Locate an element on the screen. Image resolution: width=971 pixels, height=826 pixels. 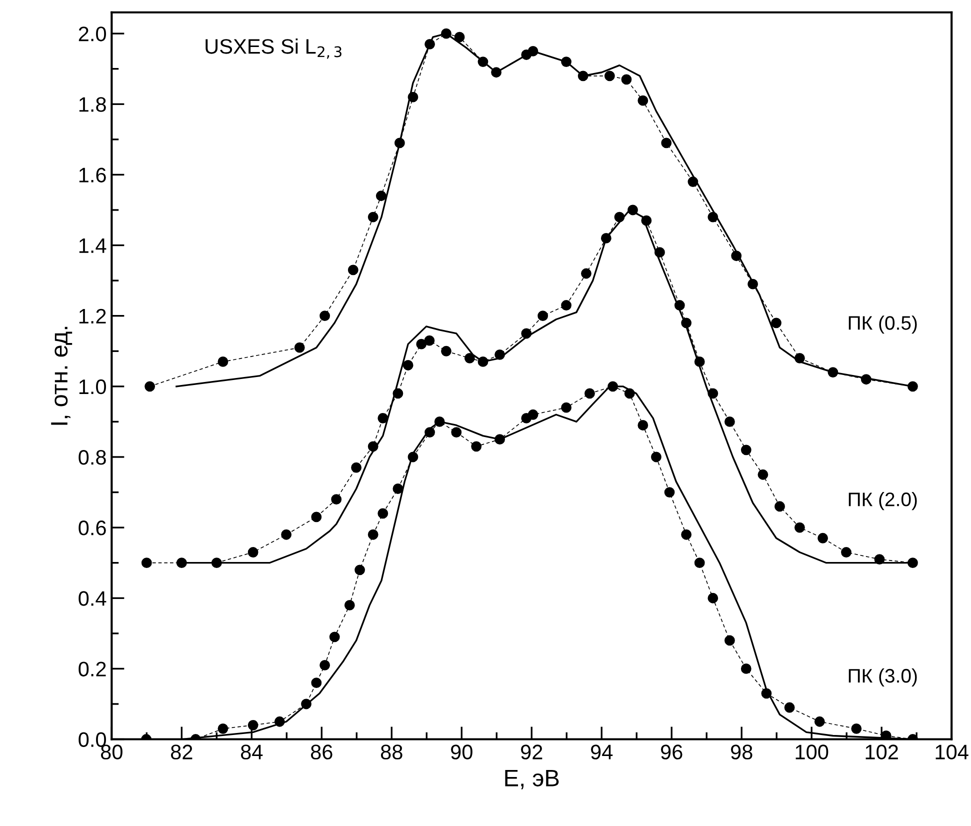
y-tick-label: 0.2 is located at coordinates (92, 669).